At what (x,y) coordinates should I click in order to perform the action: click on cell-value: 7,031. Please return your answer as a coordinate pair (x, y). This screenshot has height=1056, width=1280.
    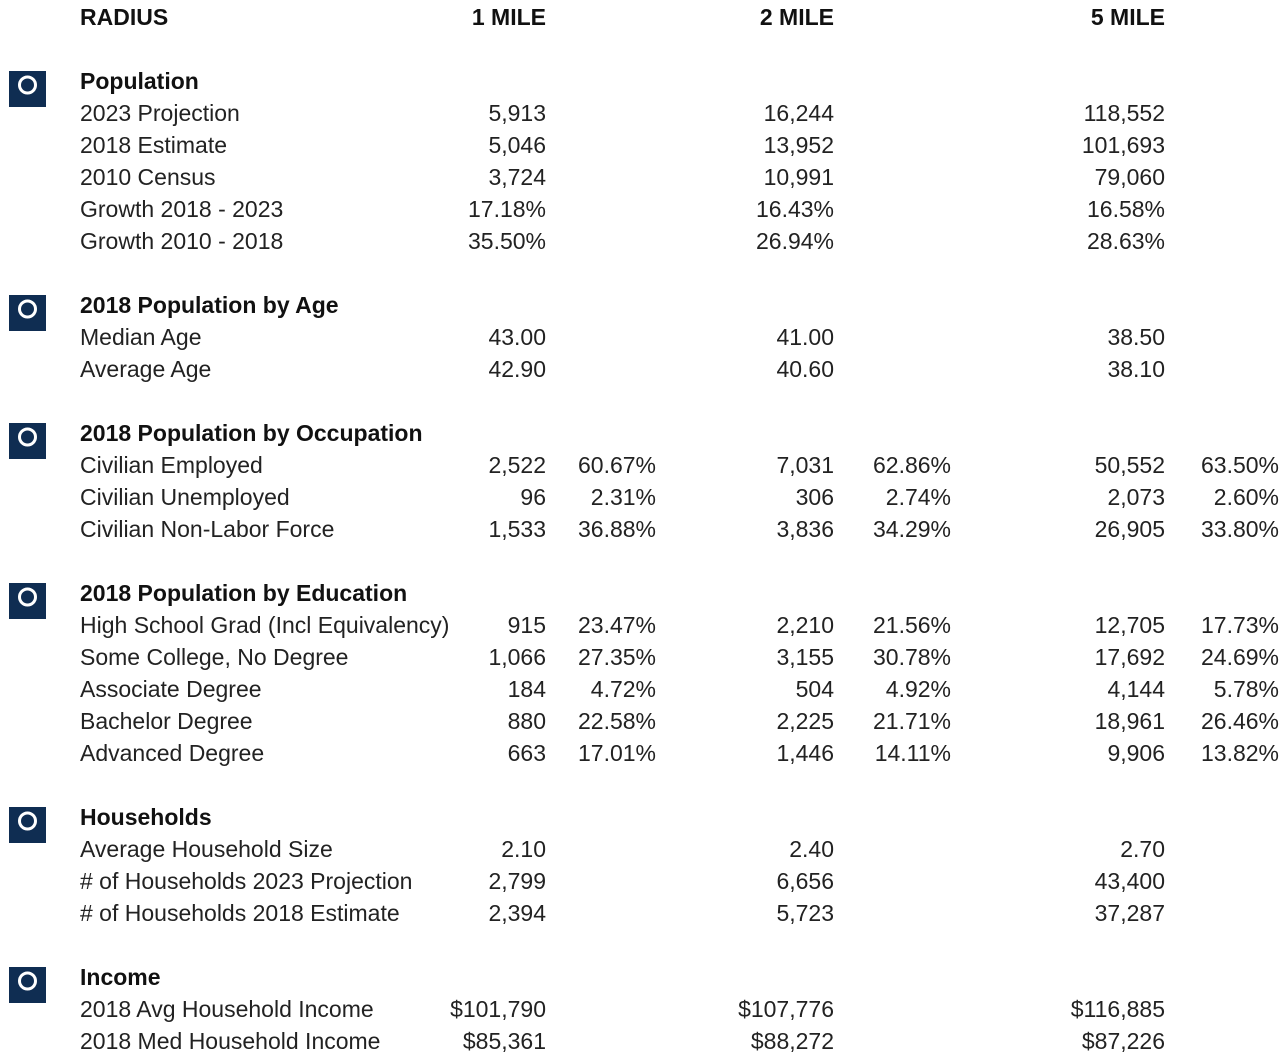
    Looking at the image, I should click on (805, 465).